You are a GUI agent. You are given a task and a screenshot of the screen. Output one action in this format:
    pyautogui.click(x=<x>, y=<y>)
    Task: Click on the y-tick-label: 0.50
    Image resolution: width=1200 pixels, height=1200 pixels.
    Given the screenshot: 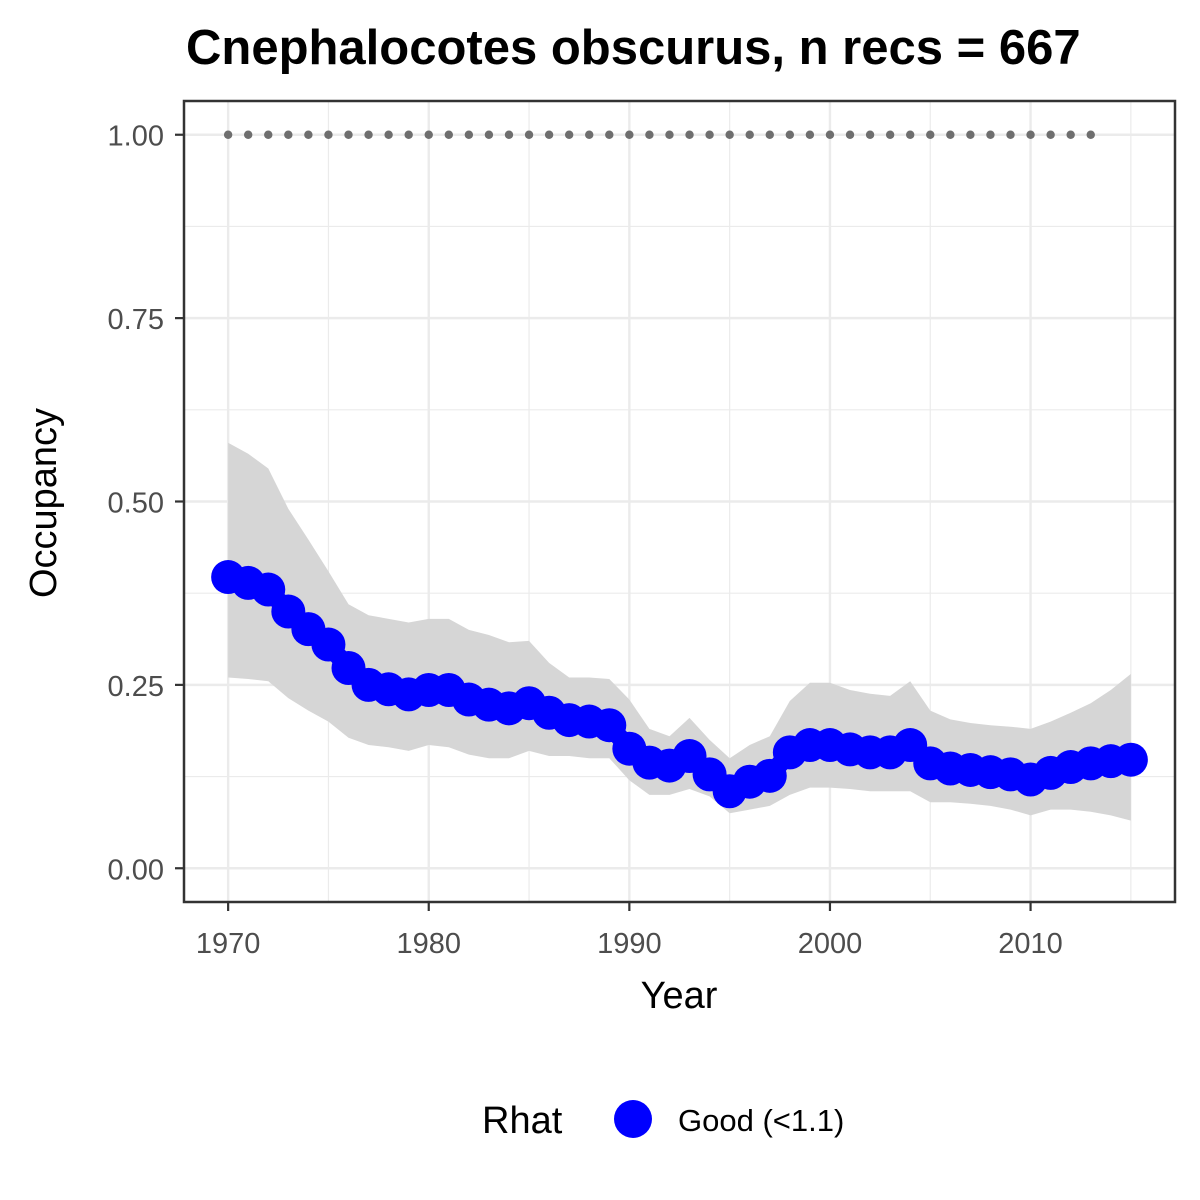 What is the action you would take?
    pyautogui.click(x=136, y=504)
    